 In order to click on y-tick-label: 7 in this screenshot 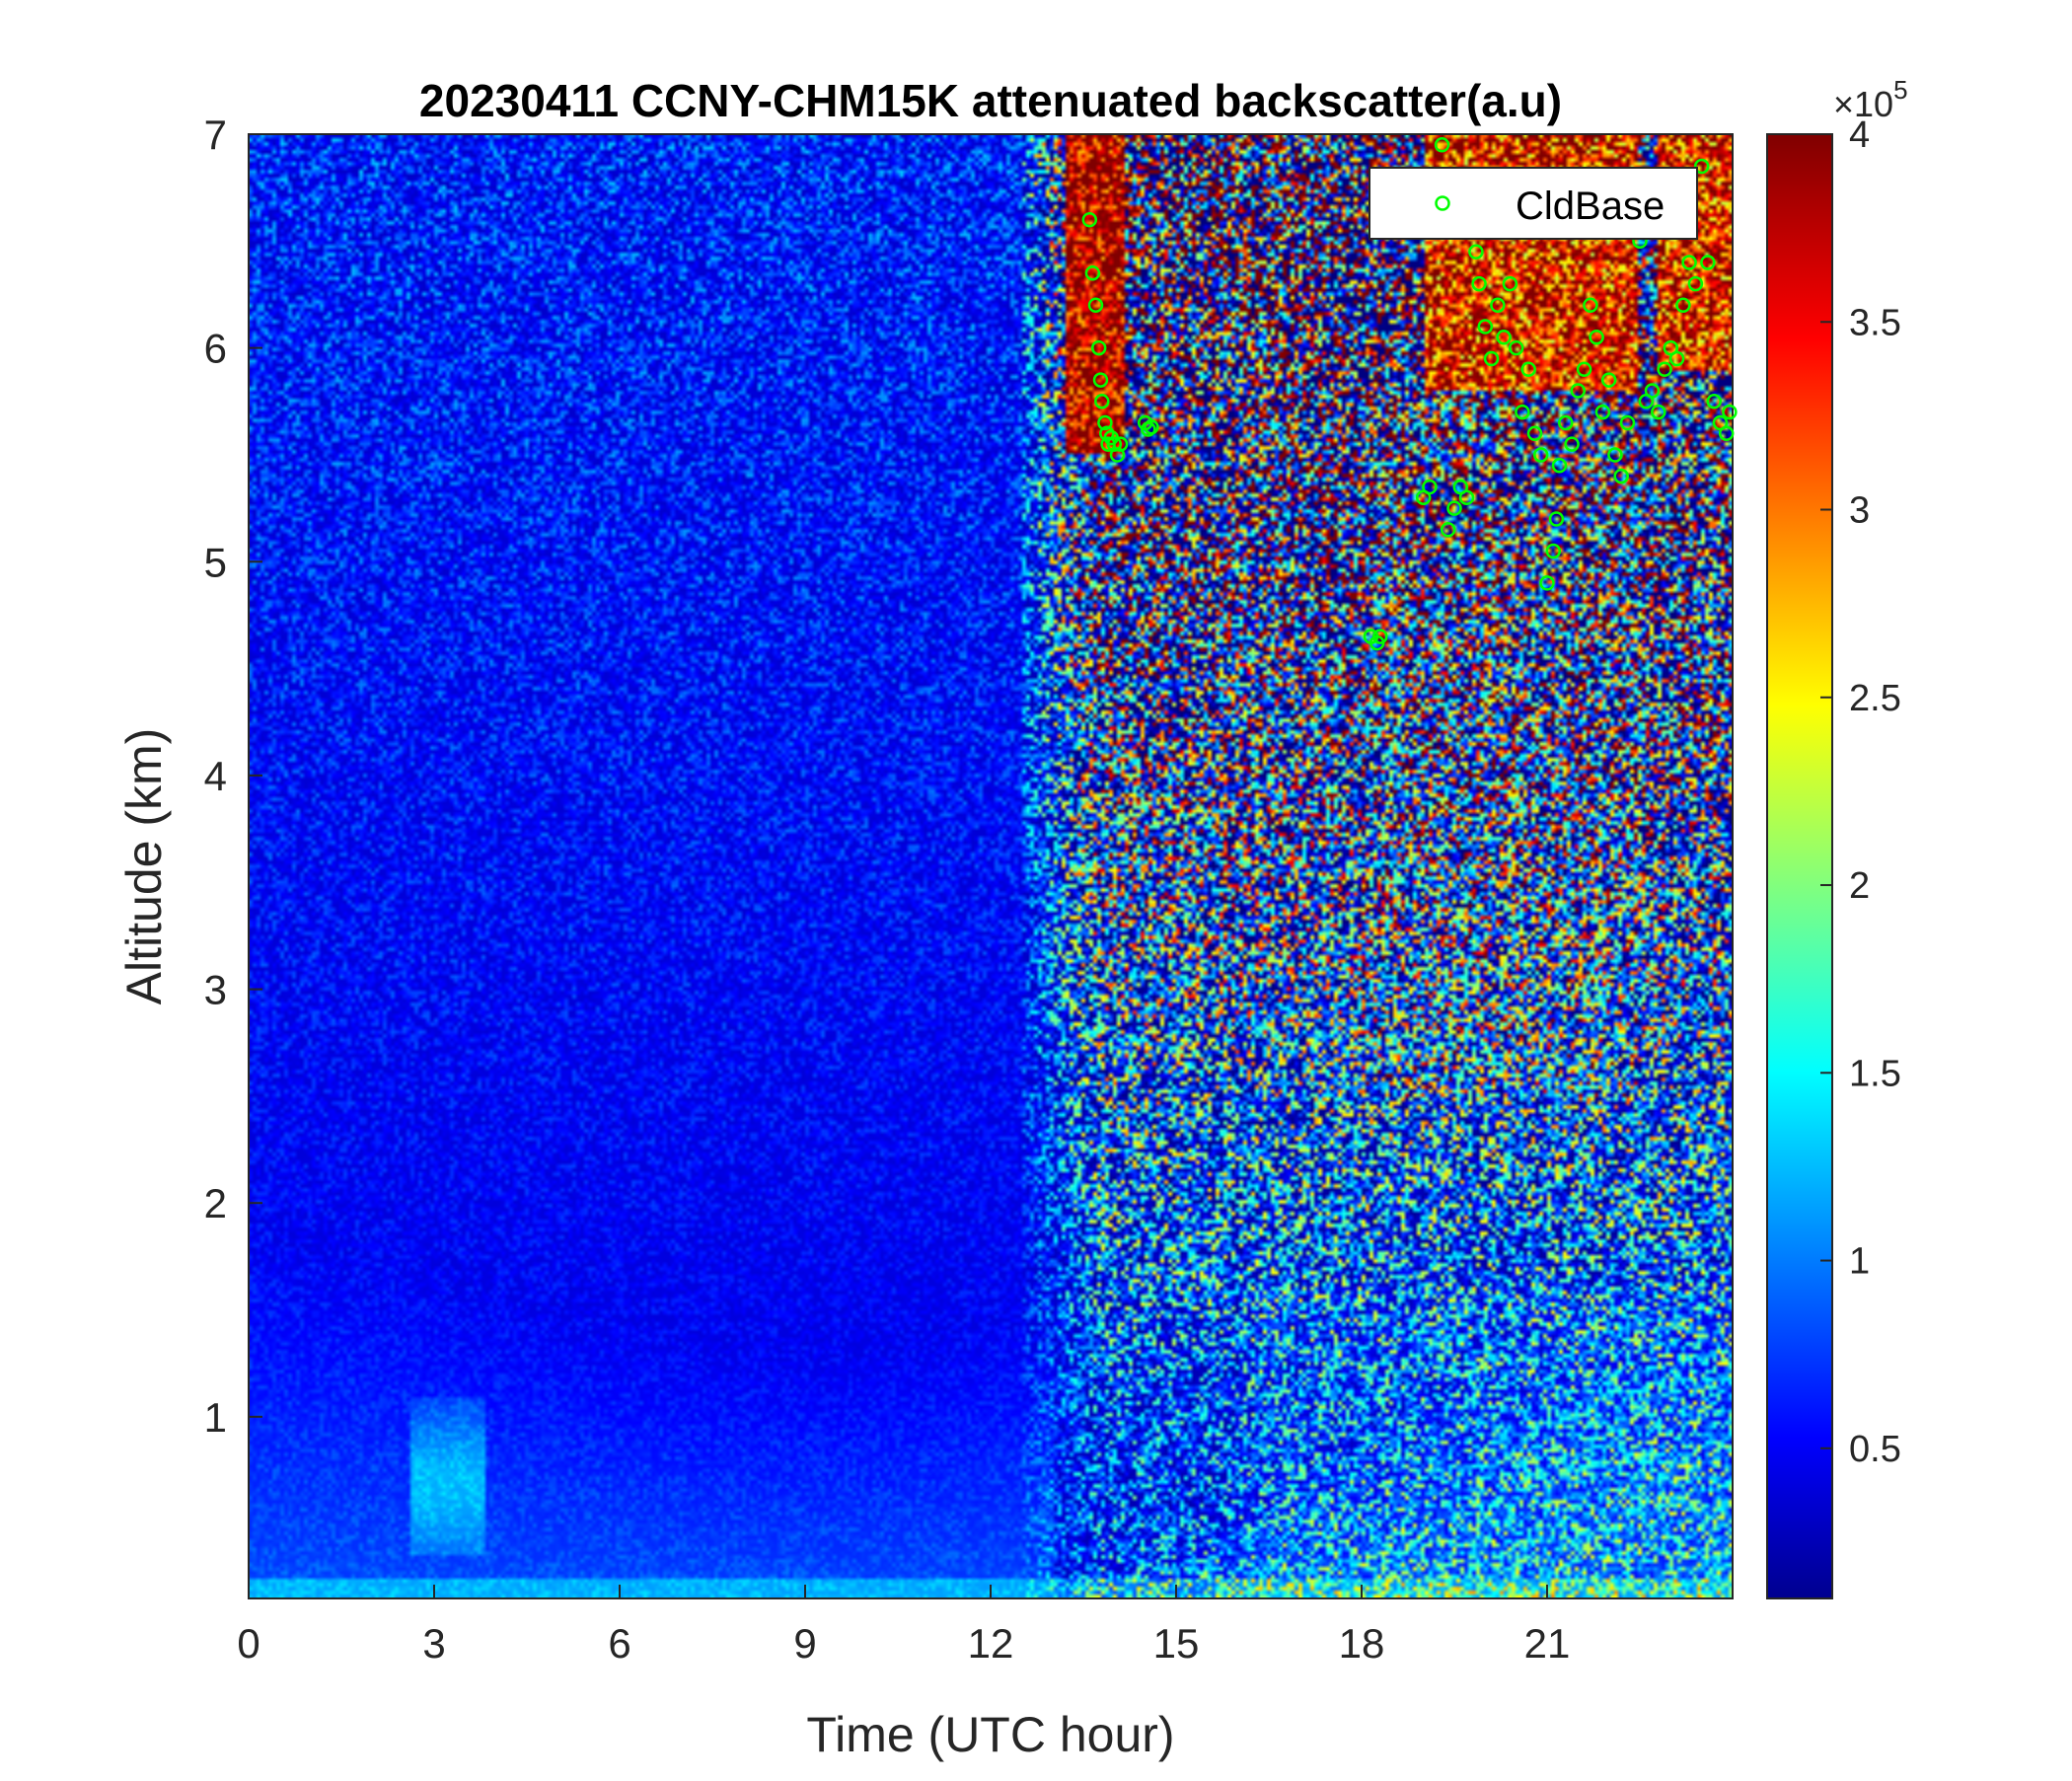, I will do `click(216, 135)`.